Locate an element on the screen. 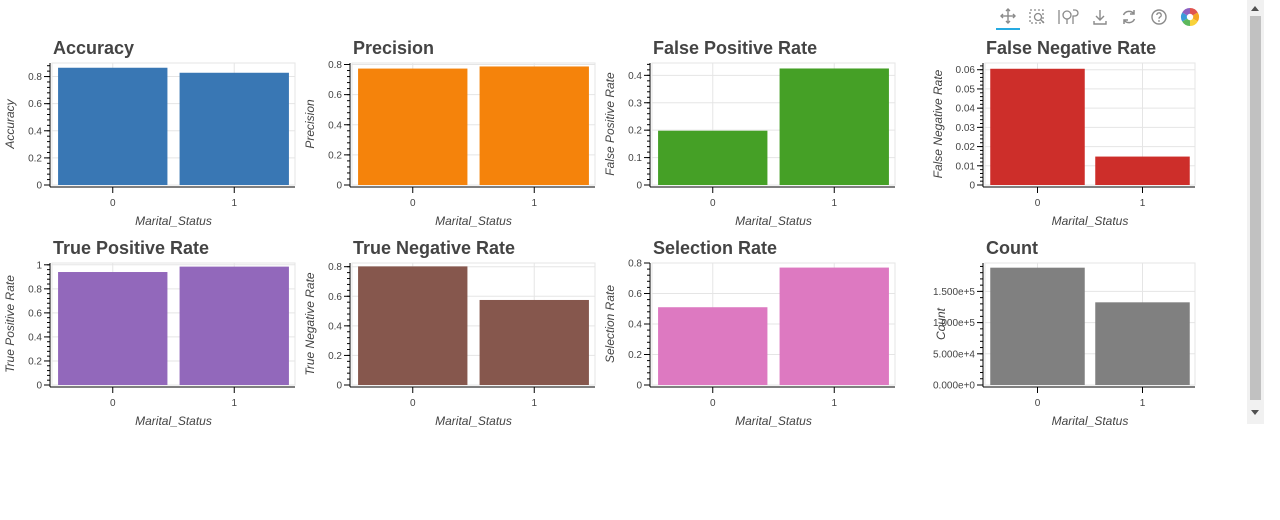 The image size is (1280, 520). box-zoom-tool-icon is located at coordinates (1038, 17).